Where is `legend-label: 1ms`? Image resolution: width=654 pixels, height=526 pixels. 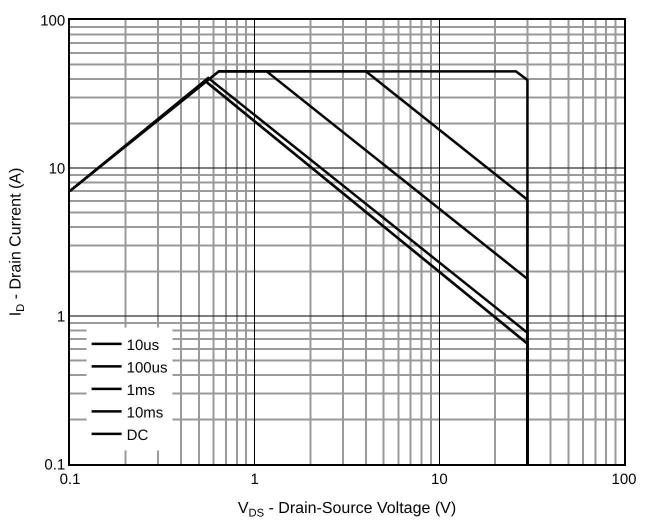 legend-label: 1ms is located at coordinates (140, 390).